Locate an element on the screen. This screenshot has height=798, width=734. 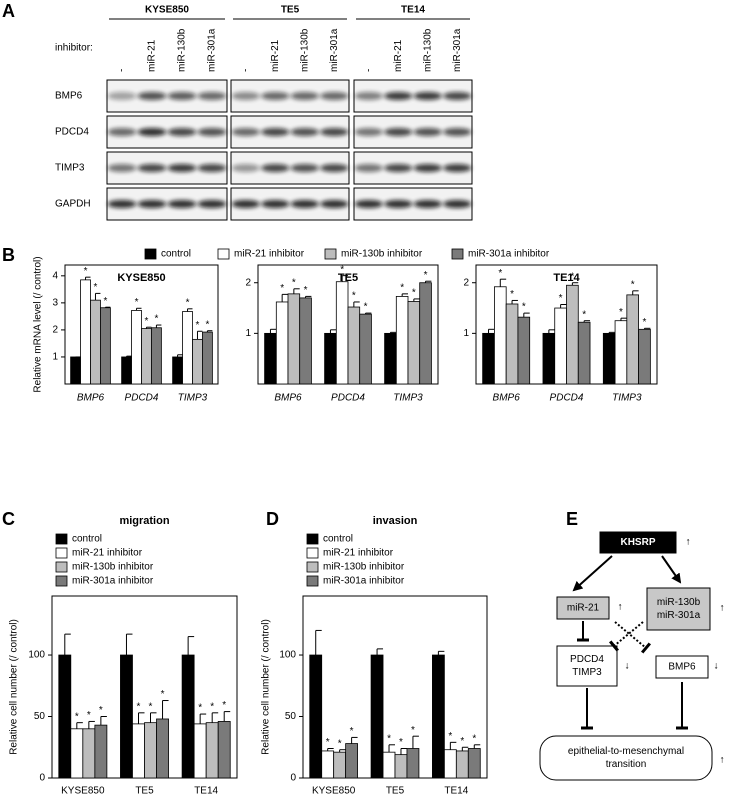
y-tick-label: 4 is located at coordinates (55, 275).